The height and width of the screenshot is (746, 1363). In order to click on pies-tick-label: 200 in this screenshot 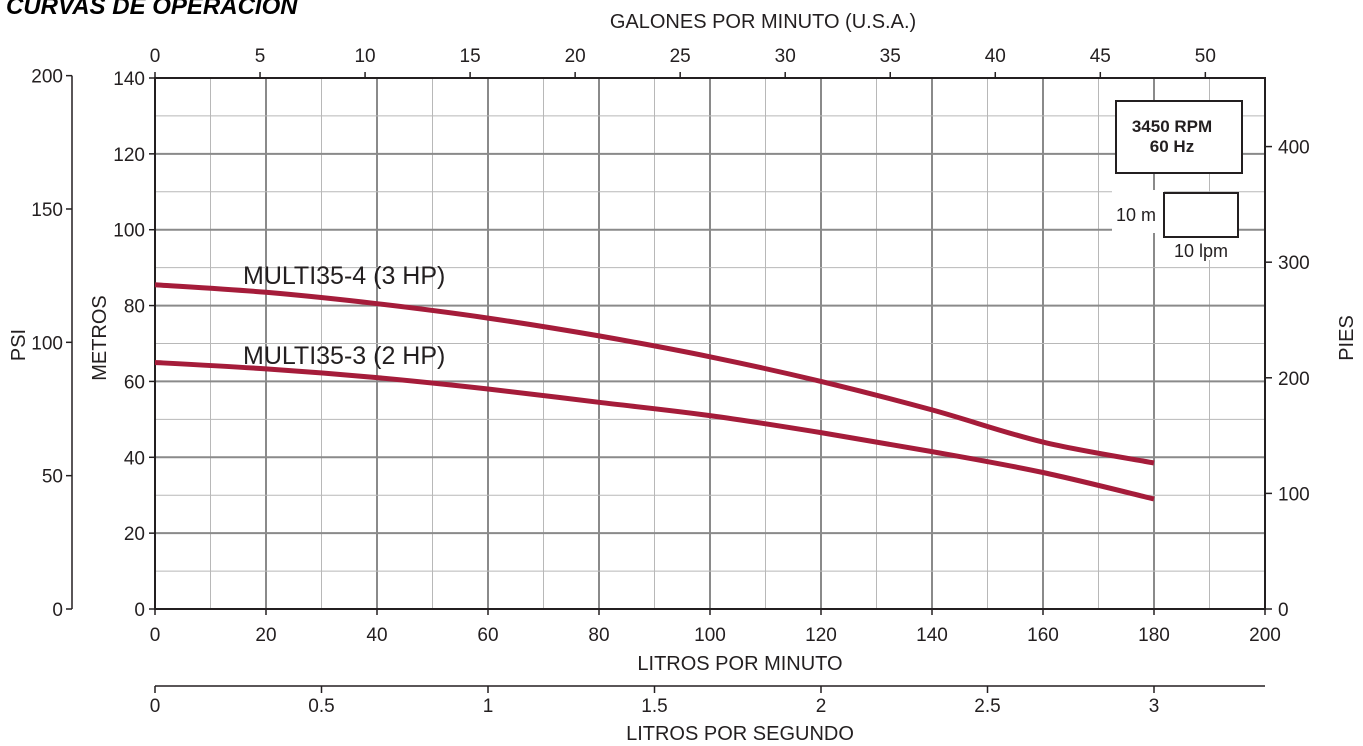, I will do `click(1294, 379)`.